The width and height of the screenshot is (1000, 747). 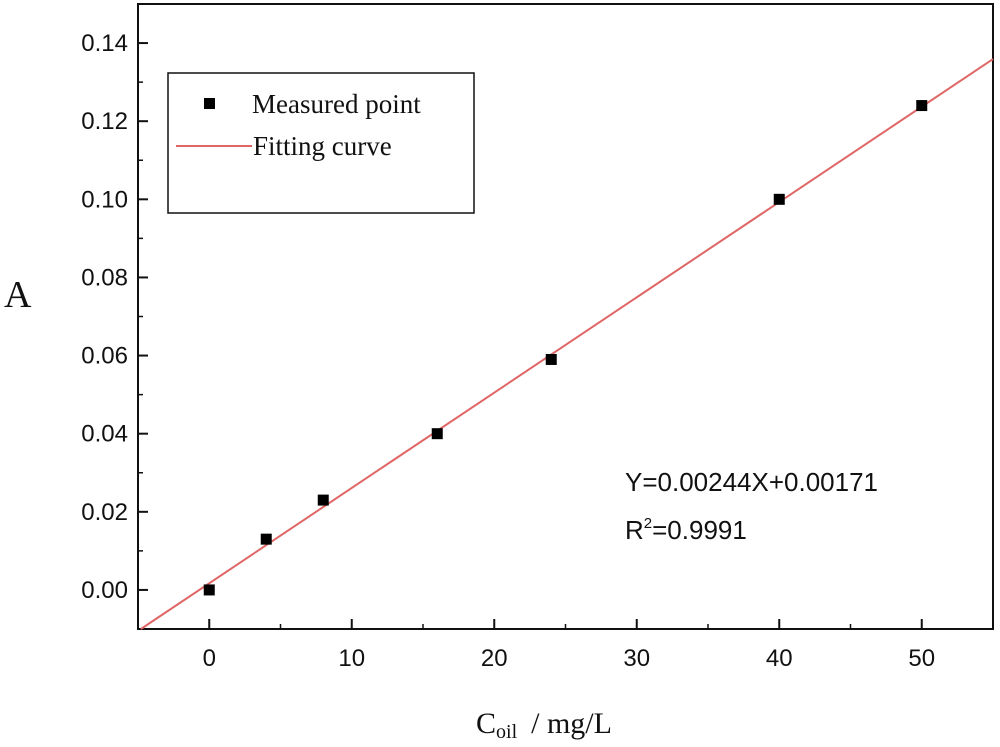 I want to click on y-tick-label: 0.12, so click(x=104, y=121).